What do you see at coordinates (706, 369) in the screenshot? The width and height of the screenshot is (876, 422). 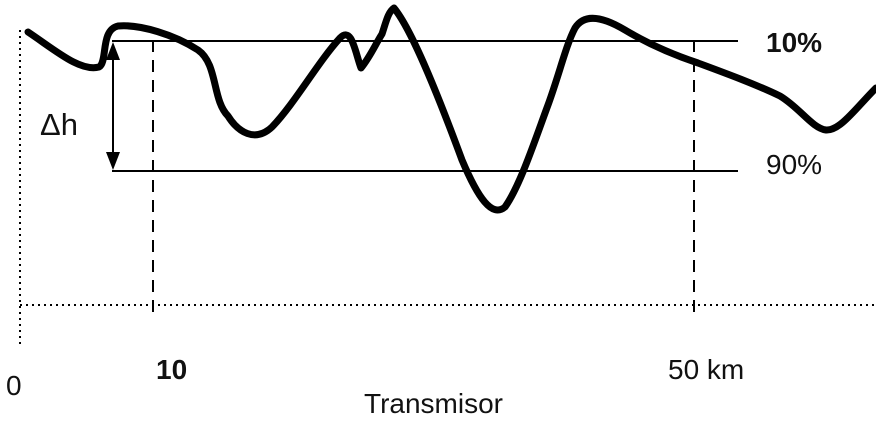 I see `tick-label-fifty: 50 km` at bounding box center [706, 369].